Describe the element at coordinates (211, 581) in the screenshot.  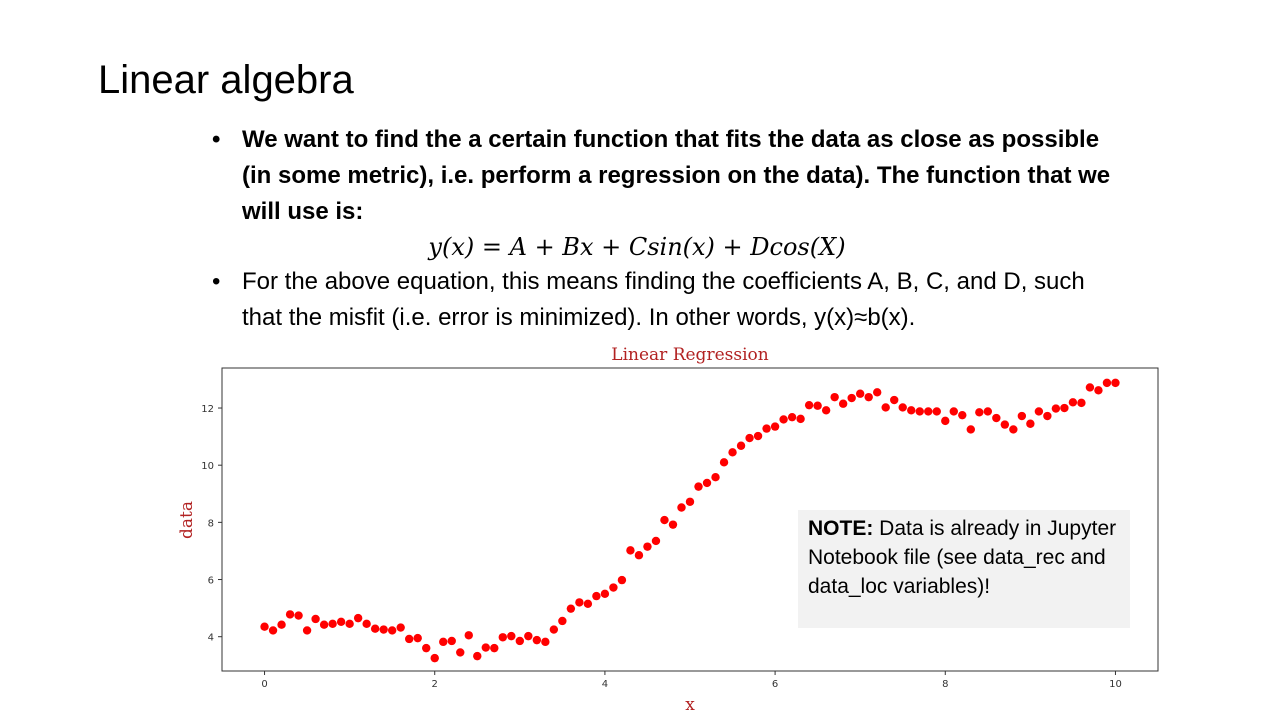
I see `y-tick-label: 6` at that location.